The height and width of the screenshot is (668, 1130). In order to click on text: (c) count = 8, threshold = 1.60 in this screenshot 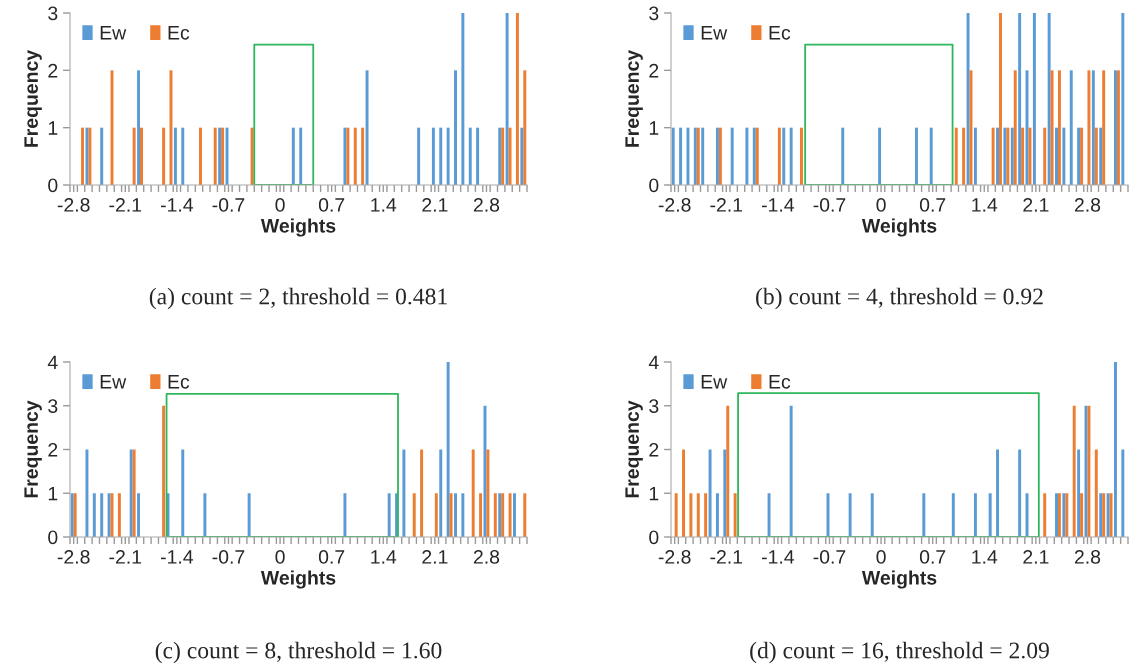, I will do `click(298, 652)`.